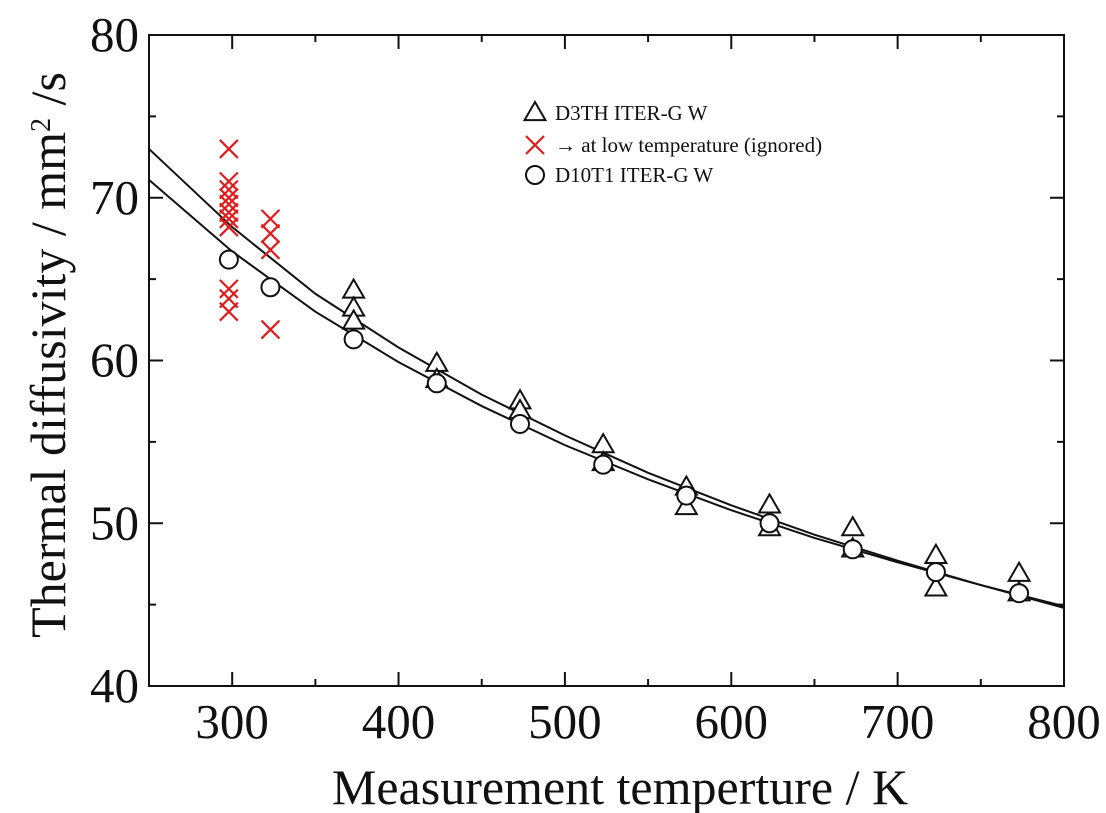 This screenshot has height=813, width=1106. I want to click on cross-point-12-stroke-b, so click(270, 219).